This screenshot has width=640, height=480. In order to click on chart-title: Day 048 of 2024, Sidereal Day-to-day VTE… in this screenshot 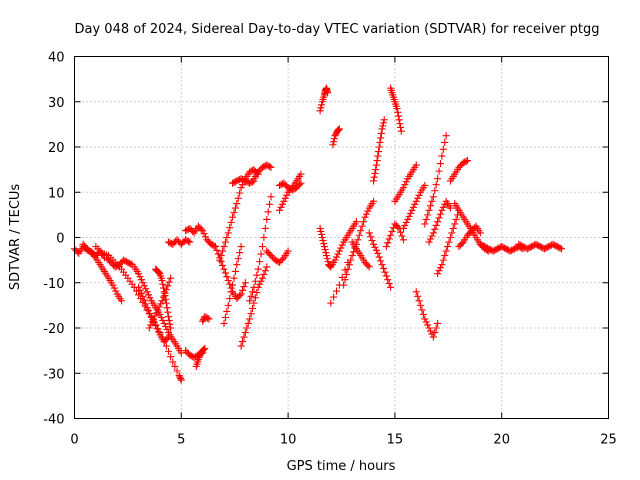, I will do `click(337, 29)`.